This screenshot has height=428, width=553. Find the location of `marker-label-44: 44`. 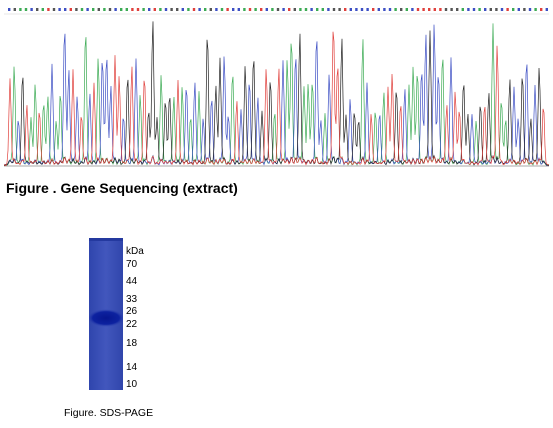

marker-label-44: 44 is located at coordinates (132, 281).